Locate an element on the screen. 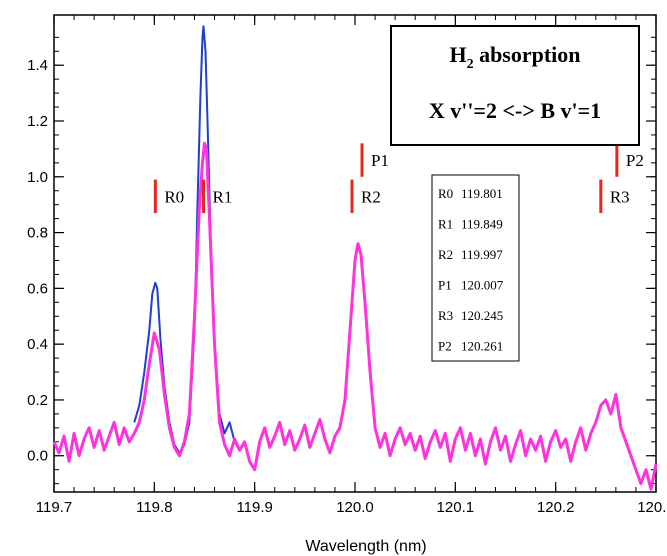 The width and height of the screenshot is (667, 556). x-tick-label: 120.0 is located at coordinates (355, 507).